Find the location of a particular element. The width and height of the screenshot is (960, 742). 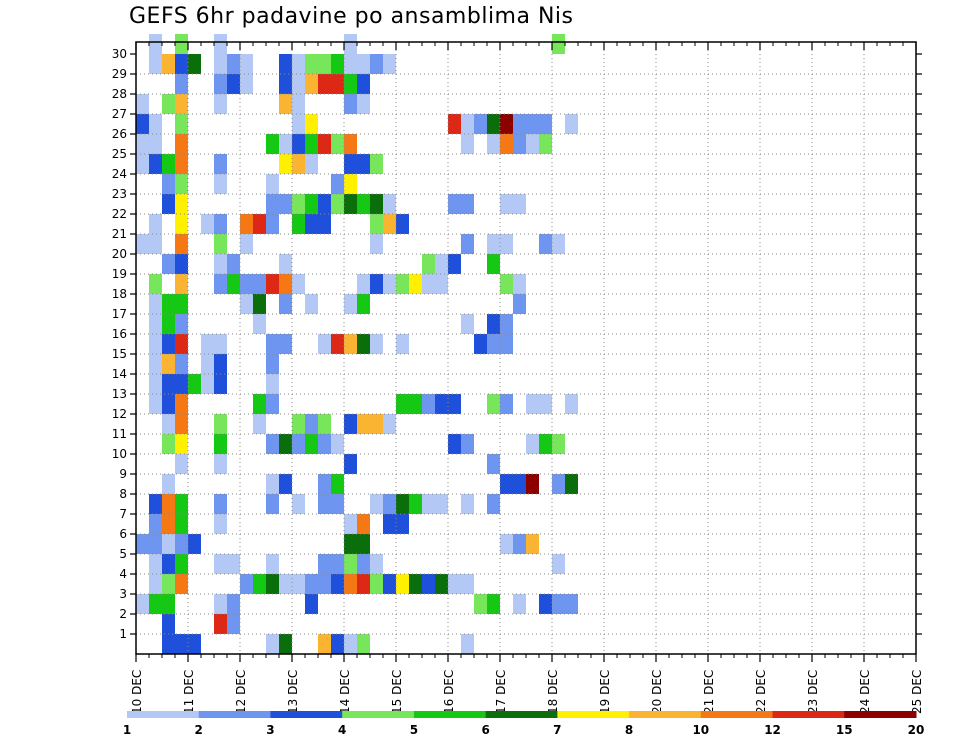

y-tick-label: 10 is located at coordinates (119, 454).